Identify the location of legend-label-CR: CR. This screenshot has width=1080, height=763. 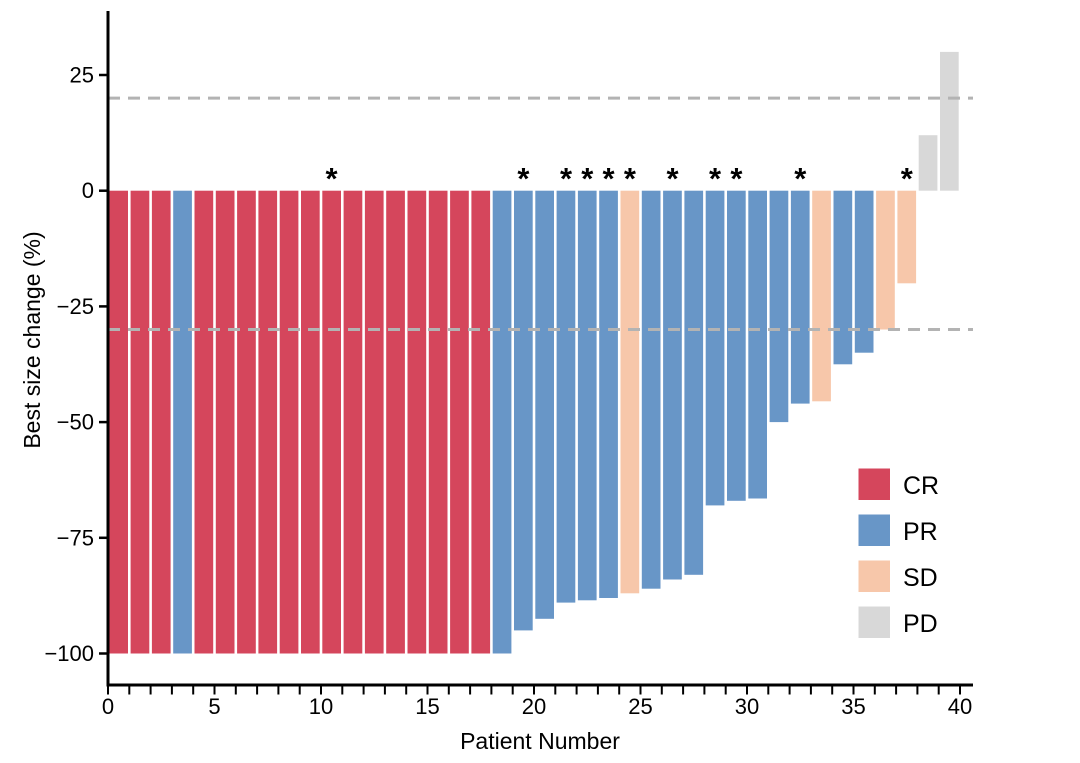
(921, 486).